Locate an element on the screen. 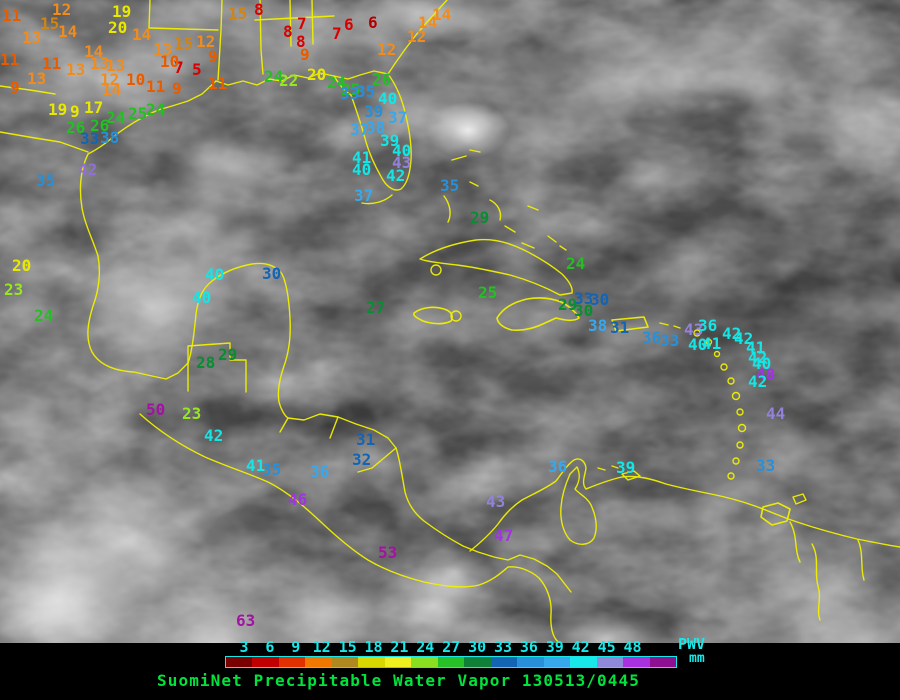 The height and width of the screenshot is (700, 900). colorbar-unit-label: PWV mm is located at coordinates (692, 650).